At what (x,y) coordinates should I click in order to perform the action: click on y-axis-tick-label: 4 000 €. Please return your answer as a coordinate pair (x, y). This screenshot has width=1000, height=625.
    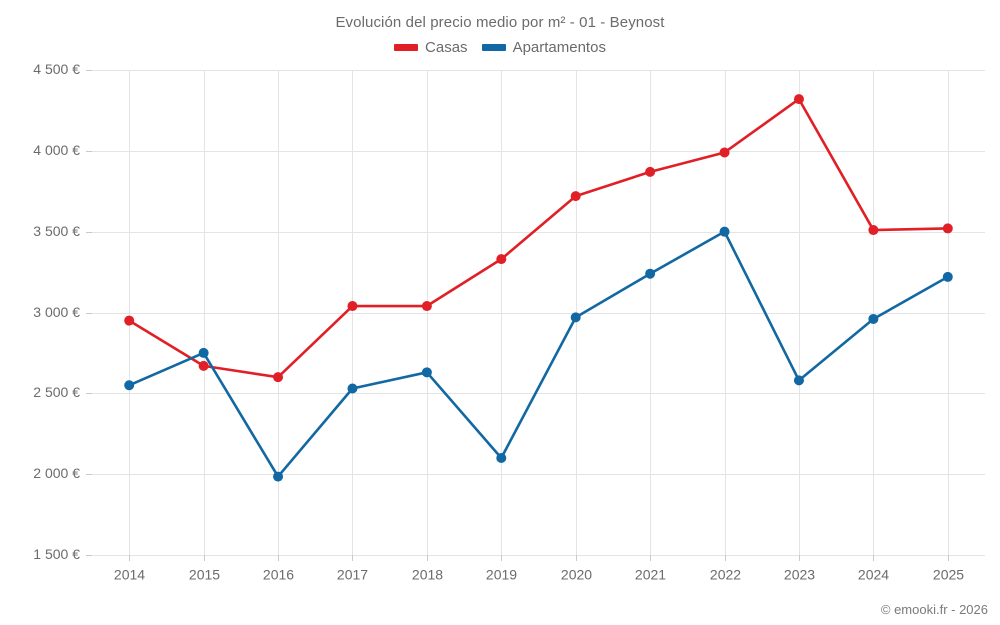
    Looking at the image, I should click on (56, 150).